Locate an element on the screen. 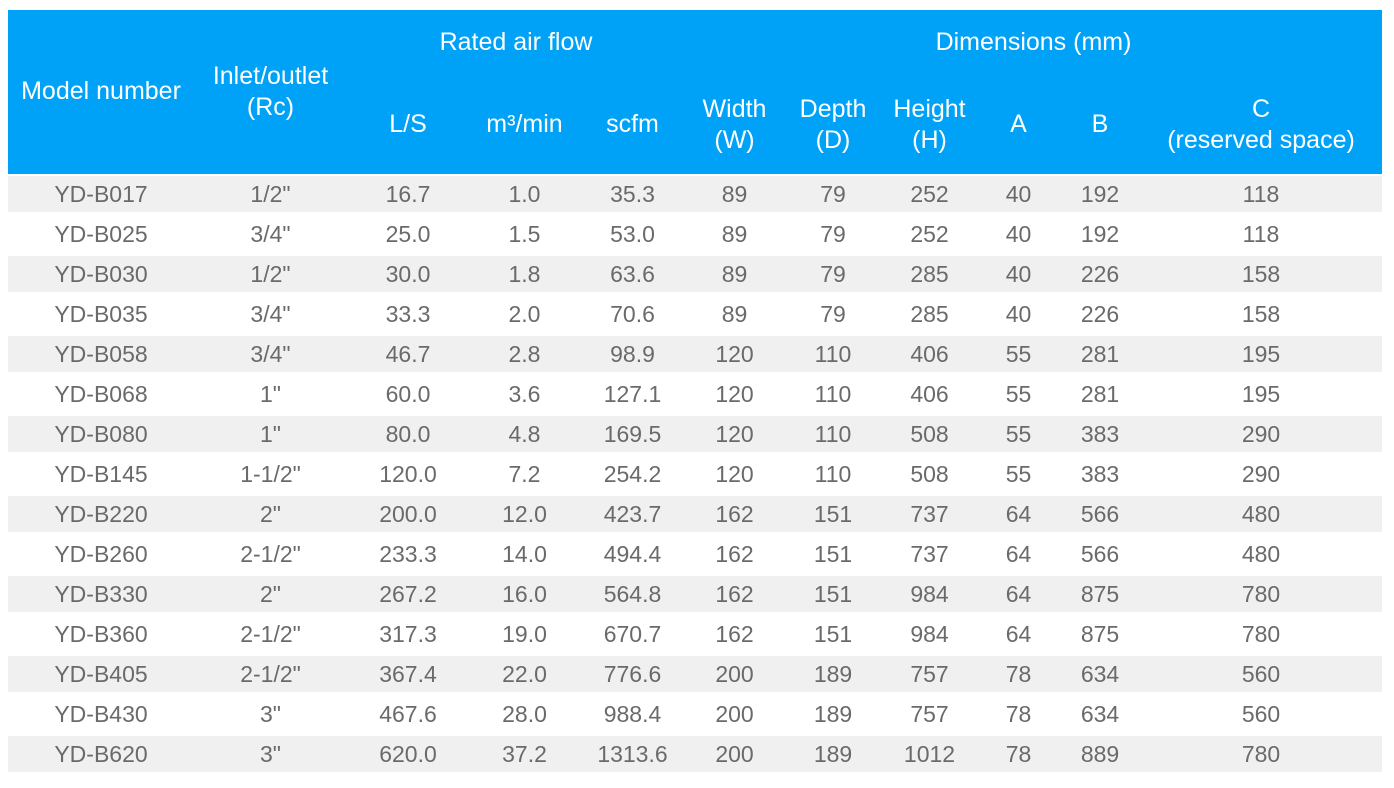 The width and height of the screenshot is (1394, 788). cell-m3-min: 1.5 is located at coordinates (524, 234).